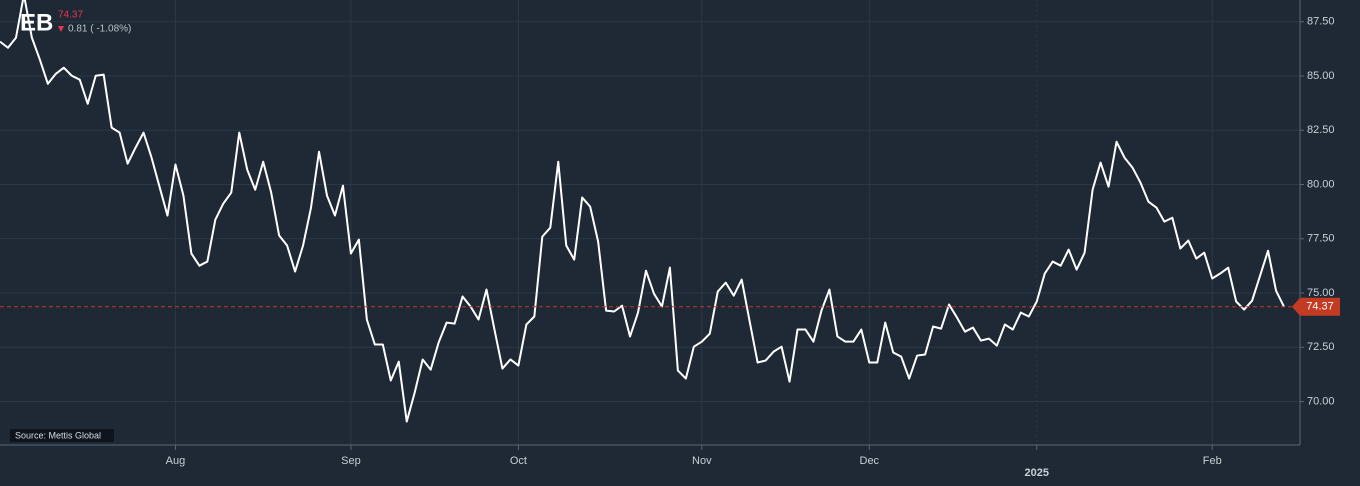 The height and width of the screenshot is (486, 1360). Describe the element at coordinates (99, 29) in the screenshot. I see `change: 0.81 ( -1.08%)` at that location.